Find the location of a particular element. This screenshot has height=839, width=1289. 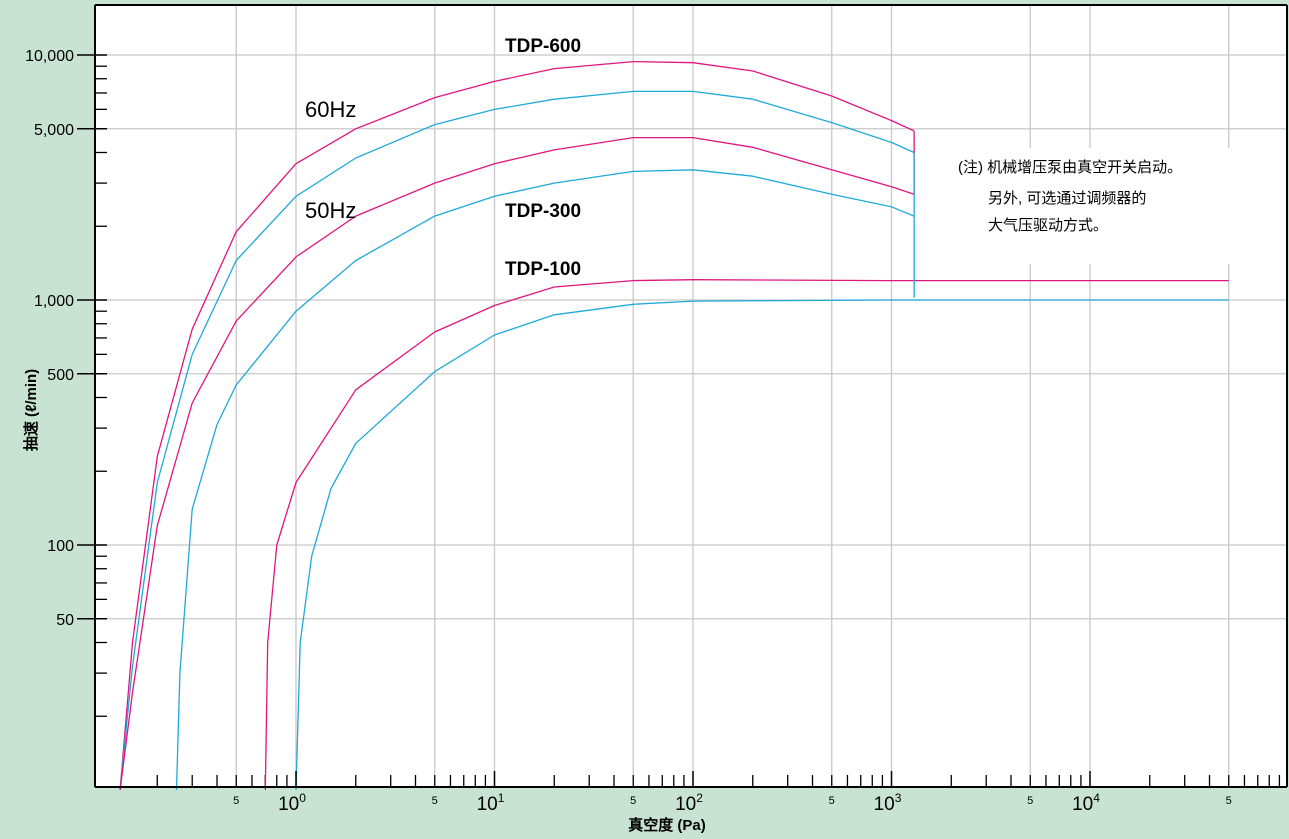

note-line-2: 另外, 可选通过调频器的 is located at coordinates (1067, 198).